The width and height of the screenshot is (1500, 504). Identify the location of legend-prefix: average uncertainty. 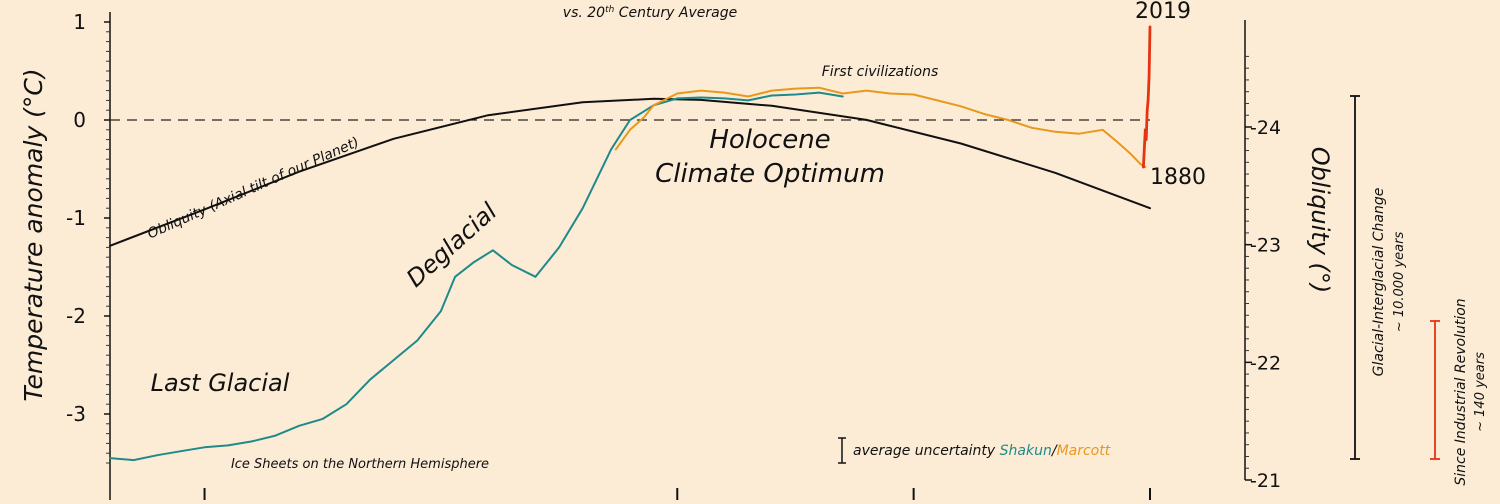
(924, 451).